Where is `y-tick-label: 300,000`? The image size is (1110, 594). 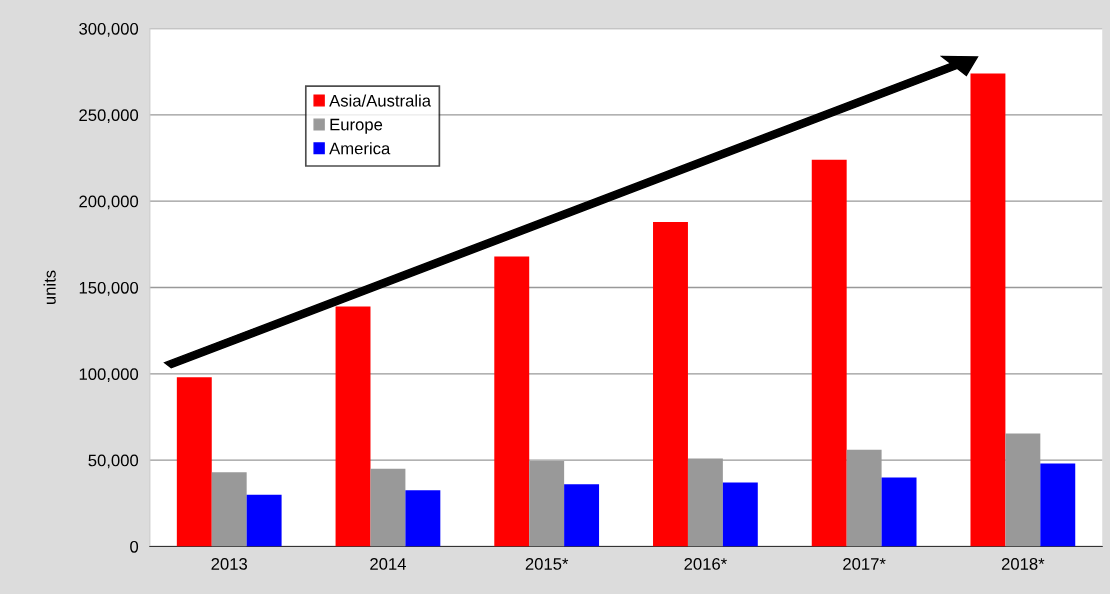 y-tick-label: 300,000 is located at coordinates (109, 29).